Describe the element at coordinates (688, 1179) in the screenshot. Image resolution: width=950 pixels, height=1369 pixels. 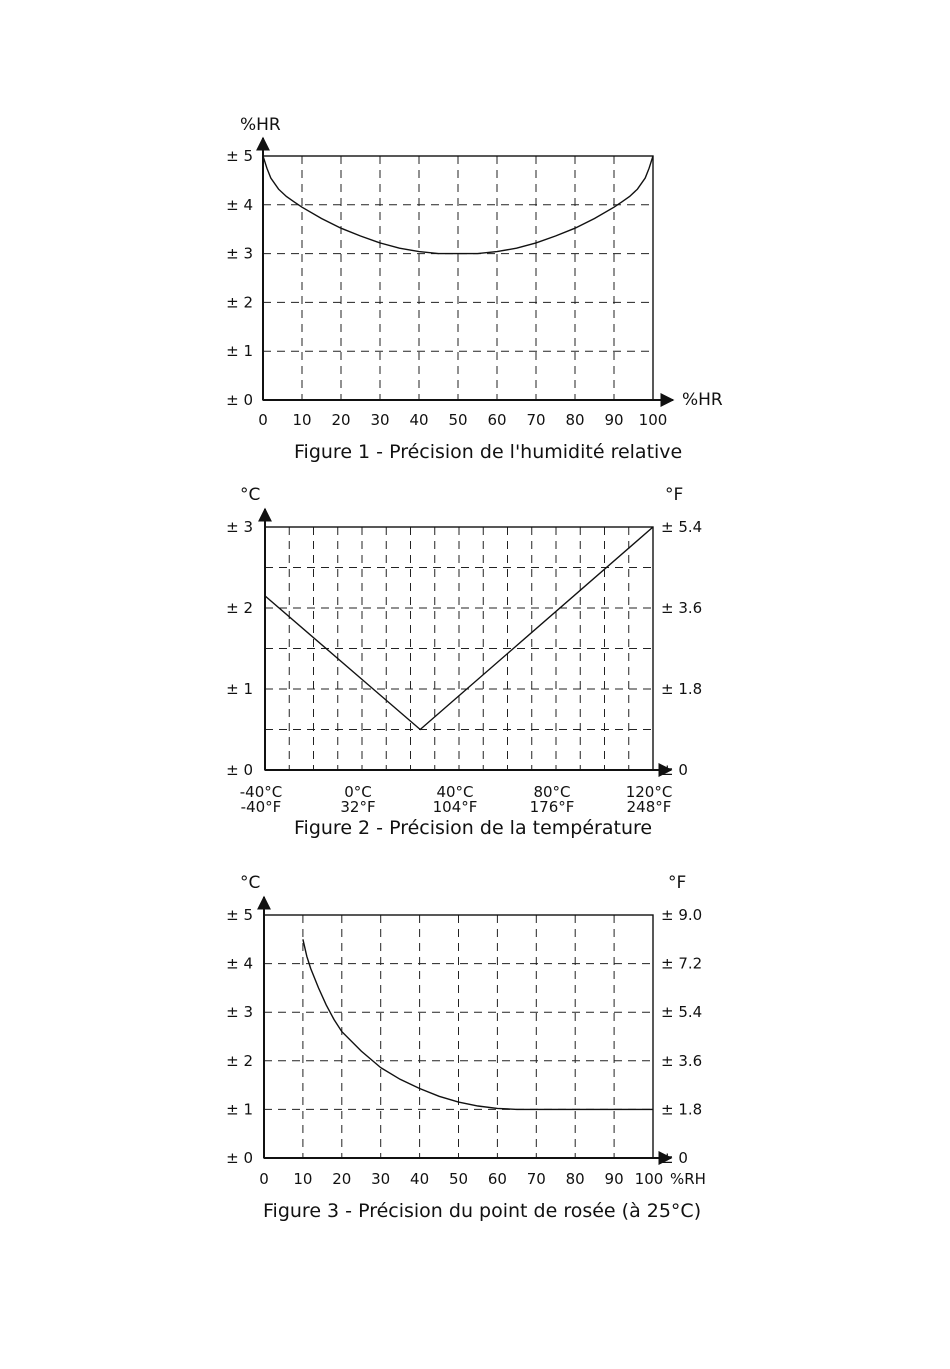
I see `figure-3-x-unit-label: %RH` at that location.